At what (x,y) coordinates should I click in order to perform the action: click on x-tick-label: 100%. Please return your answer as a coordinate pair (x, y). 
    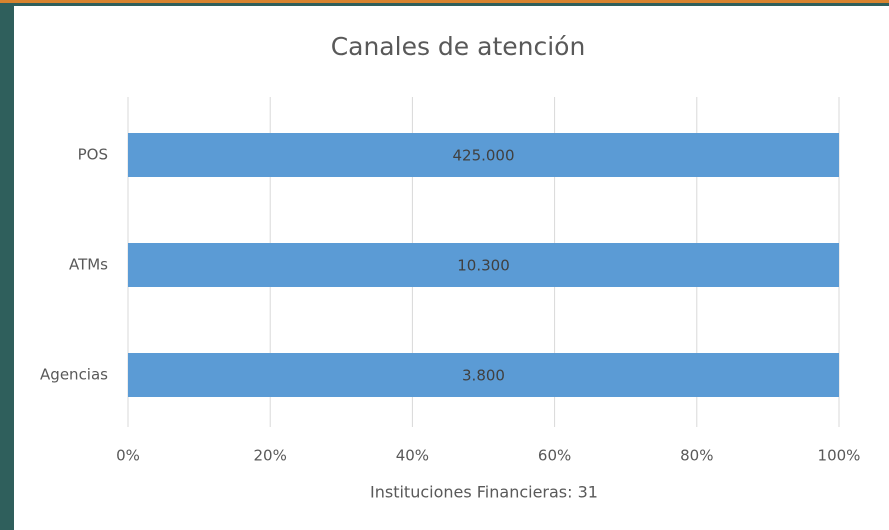
    Looking at the image, I should click on (839, 456).